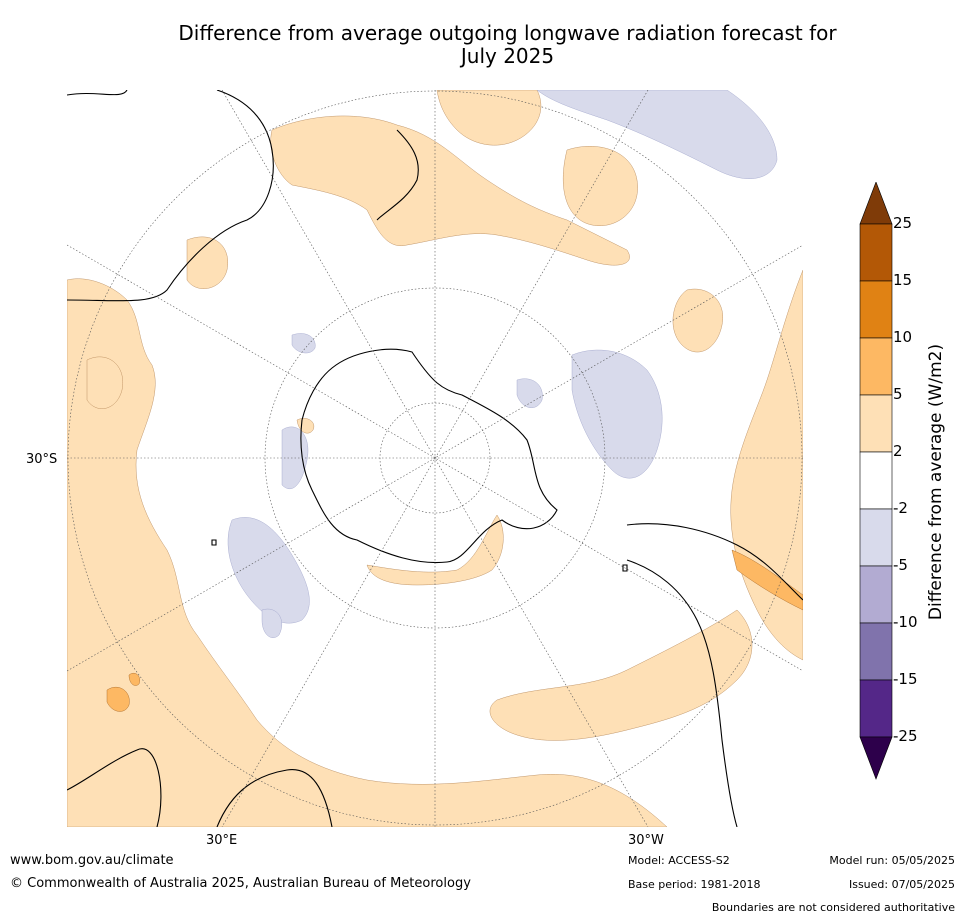  I want to click on model-run-text: Model run: 05/05/2025, so click(892, 860).